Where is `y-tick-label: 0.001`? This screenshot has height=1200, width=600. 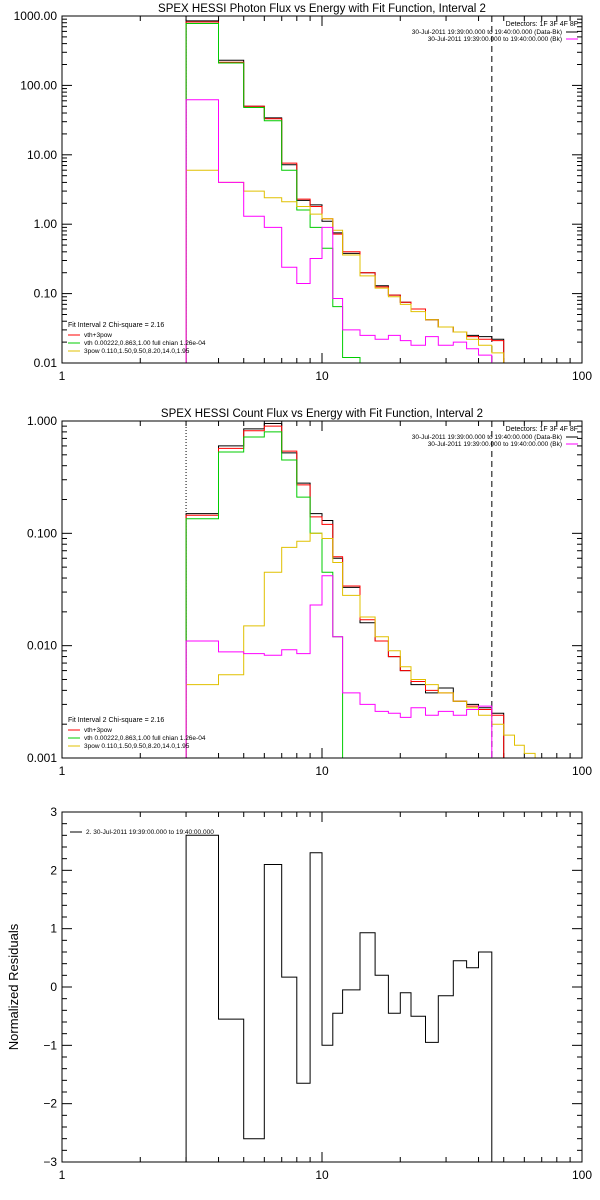
y-tick-label: 0.001 is located at coordinates (42, 758).